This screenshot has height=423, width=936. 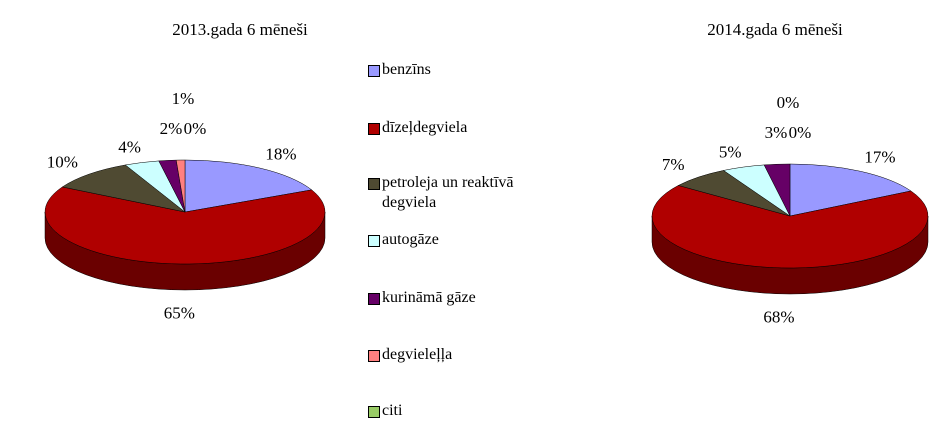 I want to click on legend-label: benzīns, so click(x=406, y=69).